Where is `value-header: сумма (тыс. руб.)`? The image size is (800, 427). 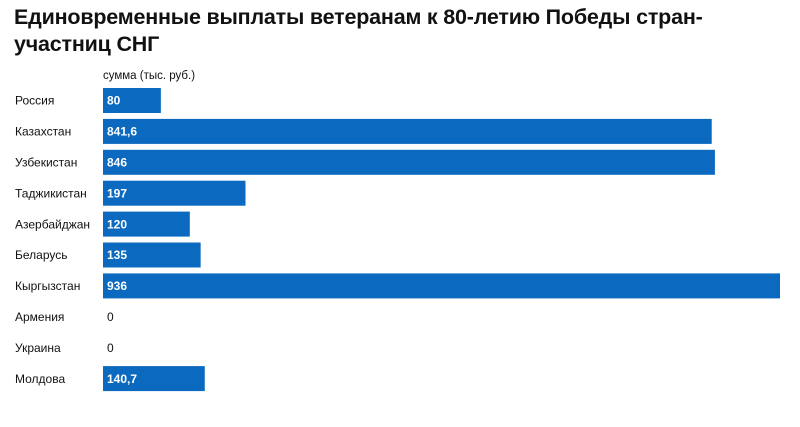 value-header: сумма (тыс. руб.) is located at coordinates (149, 76).